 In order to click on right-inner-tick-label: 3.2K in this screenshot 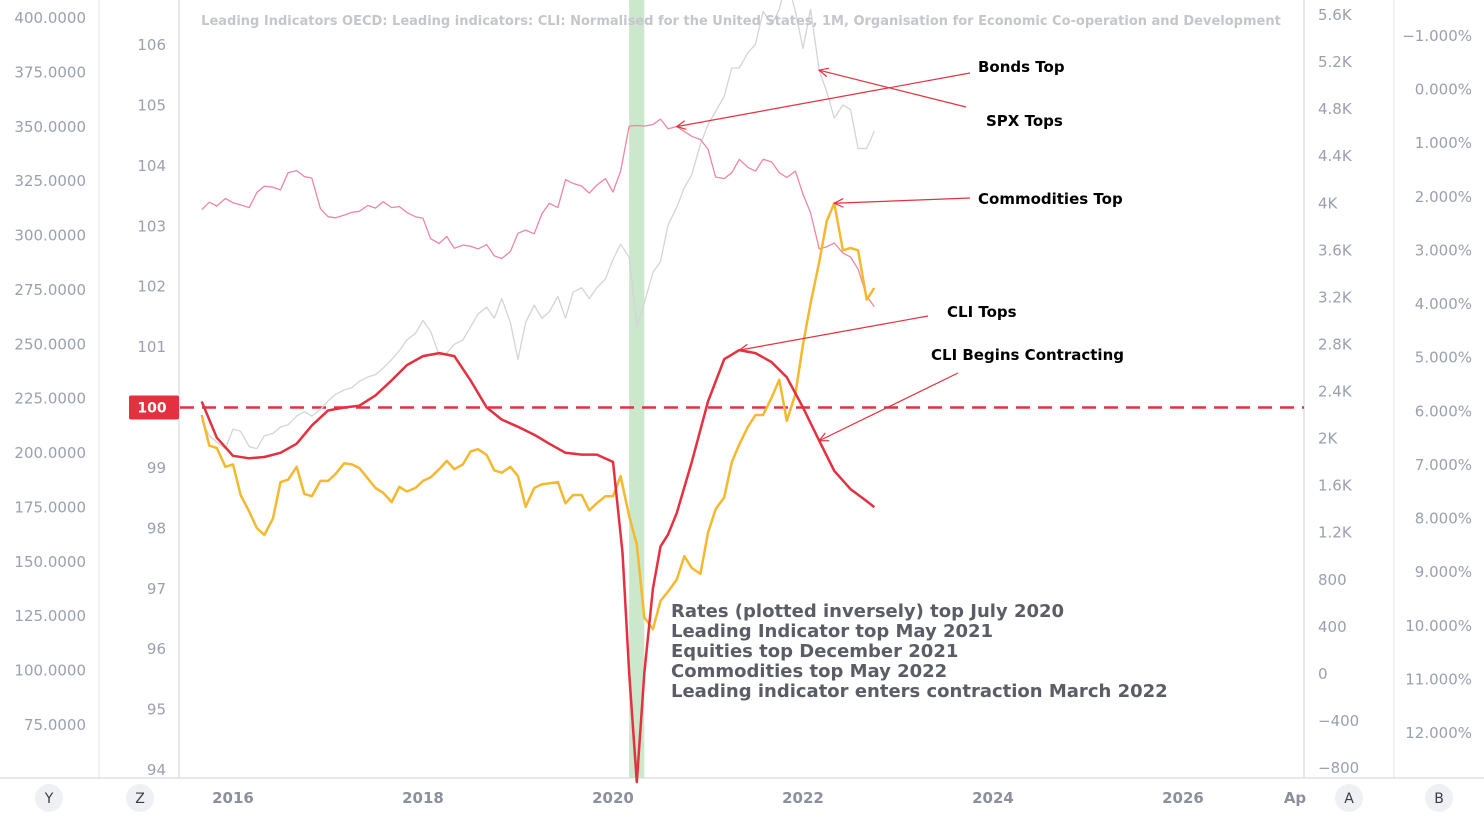, I will do `click(1335, 297)`.